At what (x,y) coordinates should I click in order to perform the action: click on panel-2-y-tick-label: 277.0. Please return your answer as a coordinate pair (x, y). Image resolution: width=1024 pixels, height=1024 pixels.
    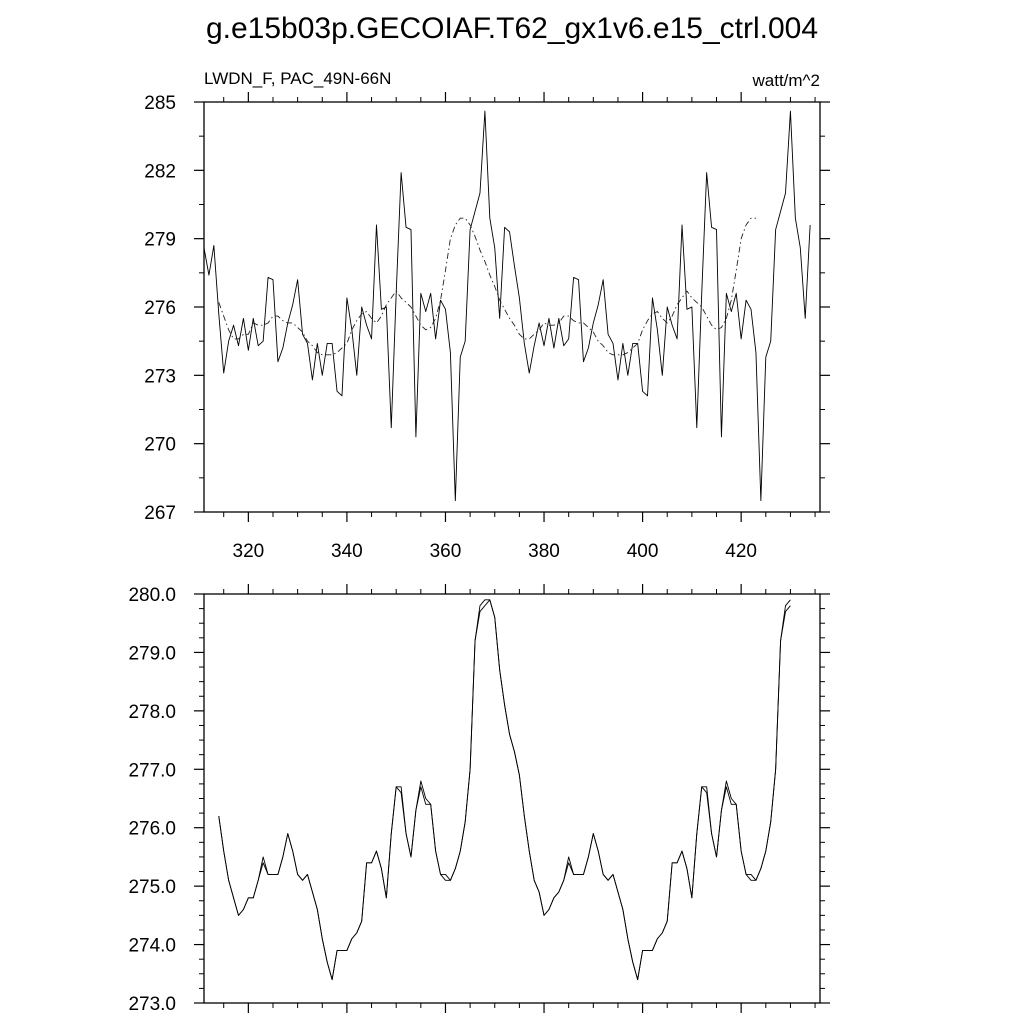
    Looking at the image, I should click on (152, 770).